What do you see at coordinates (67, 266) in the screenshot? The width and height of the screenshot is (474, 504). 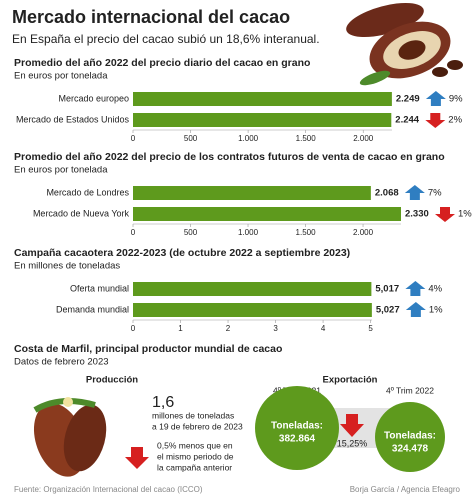 I see `chart-subtitle: En millones de toneladas` at bounding box center [67, 266].